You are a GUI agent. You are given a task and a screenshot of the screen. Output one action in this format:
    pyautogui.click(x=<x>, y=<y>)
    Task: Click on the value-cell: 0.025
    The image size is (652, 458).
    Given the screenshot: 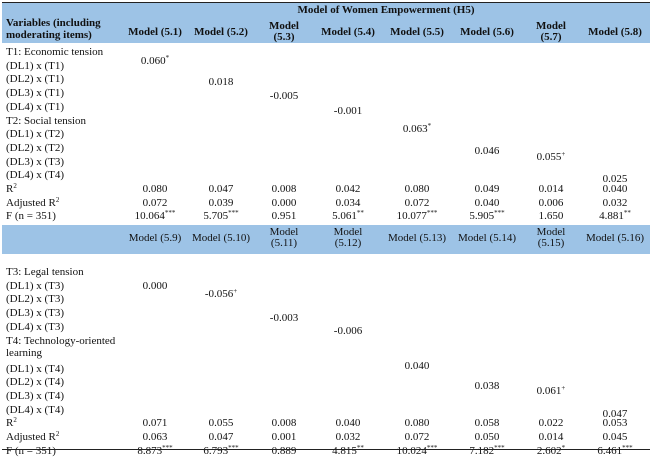 What is the action you would take?
    pyautogui.click(x=615, y=179)
    